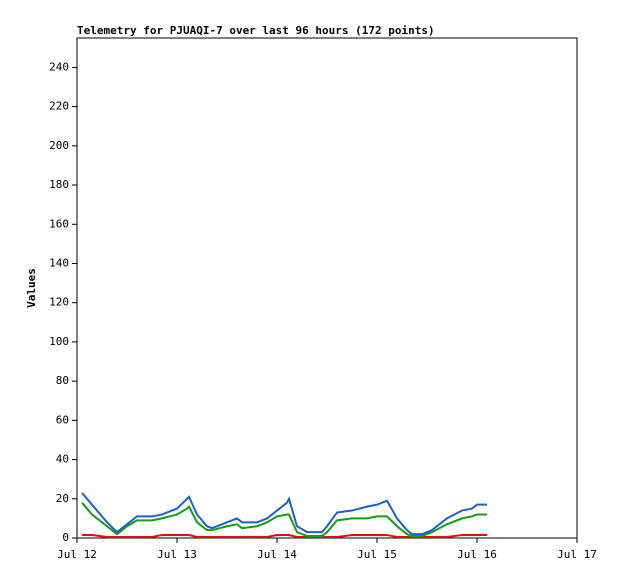  Describe the element at coordinates (62, 419) in the screenshot. I see `y-tick-label: 60` at that location.